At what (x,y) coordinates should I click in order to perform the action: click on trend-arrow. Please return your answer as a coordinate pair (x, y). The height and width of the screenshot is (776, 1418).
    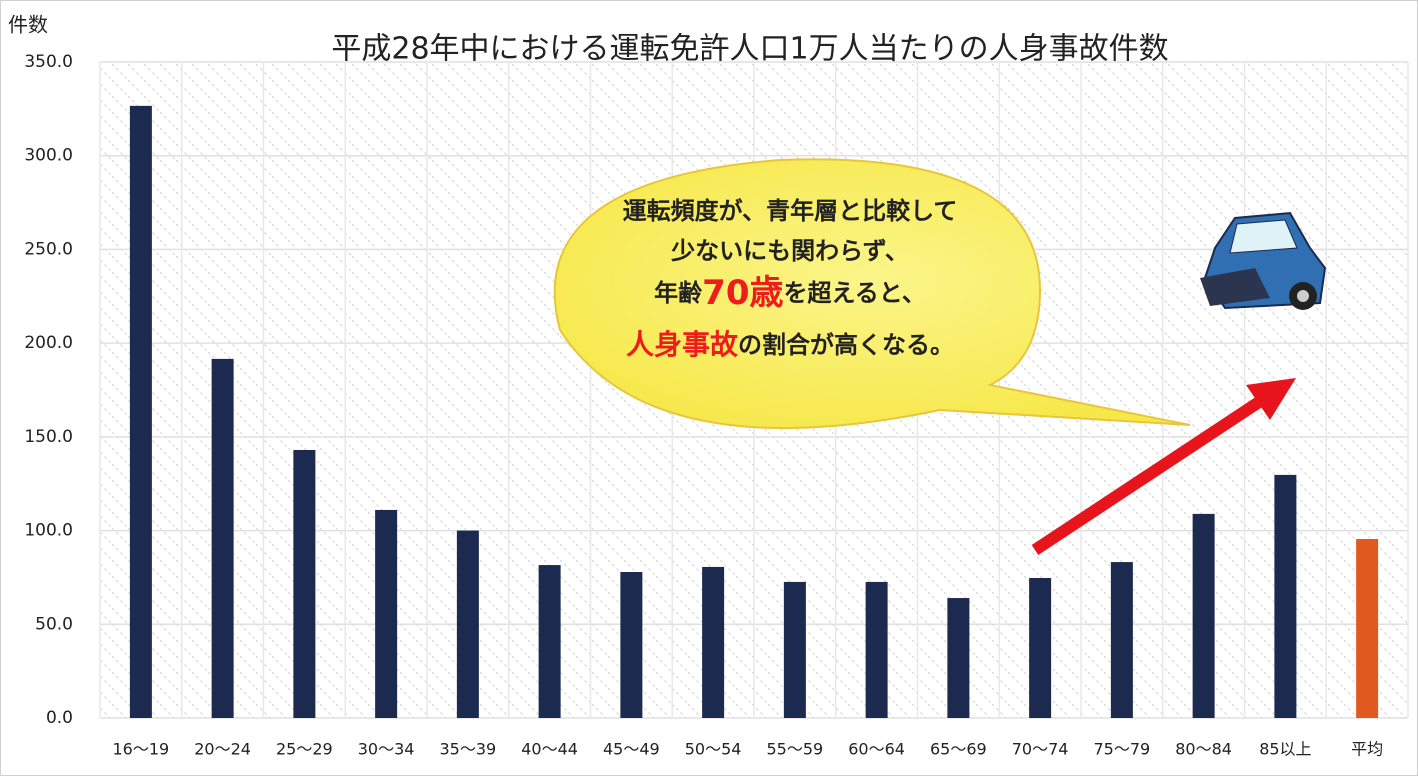
    Looking at the image, I should click on (1163, 467).